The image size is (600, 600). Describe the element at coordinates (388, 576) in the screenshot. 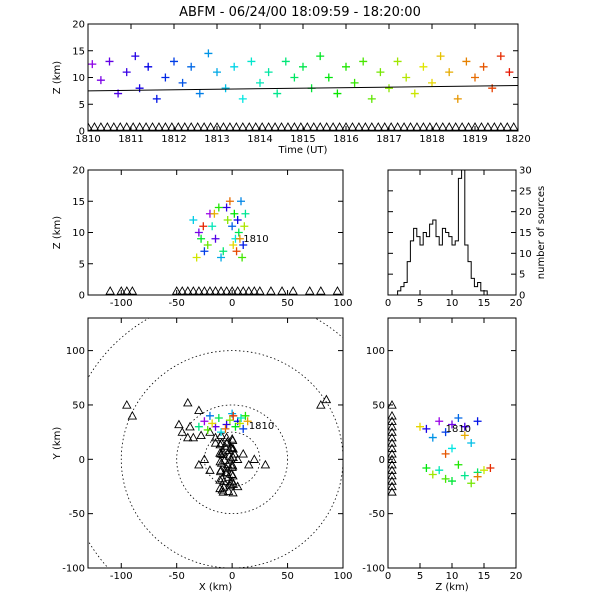

I see `z-y-xtick-label: 0` at that location.